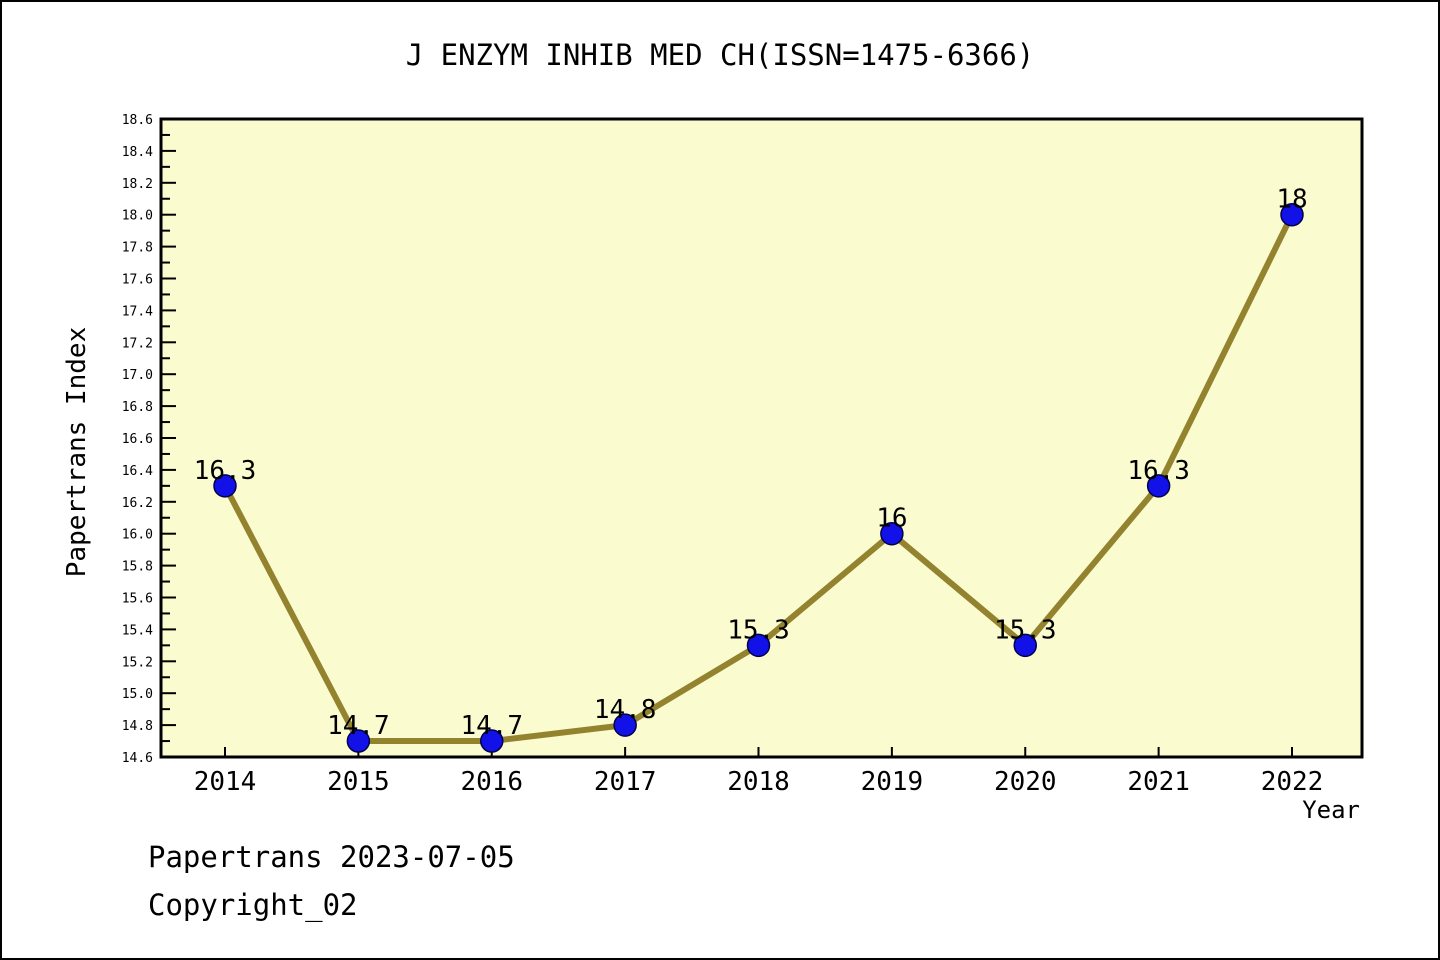 Image resolution: width=1440 pixels, height=960 pixels. What do you see at coordinates (137, 694) in the screenshot?
I see `y-tick-label: 15.0` at bounding box center [137, 694].